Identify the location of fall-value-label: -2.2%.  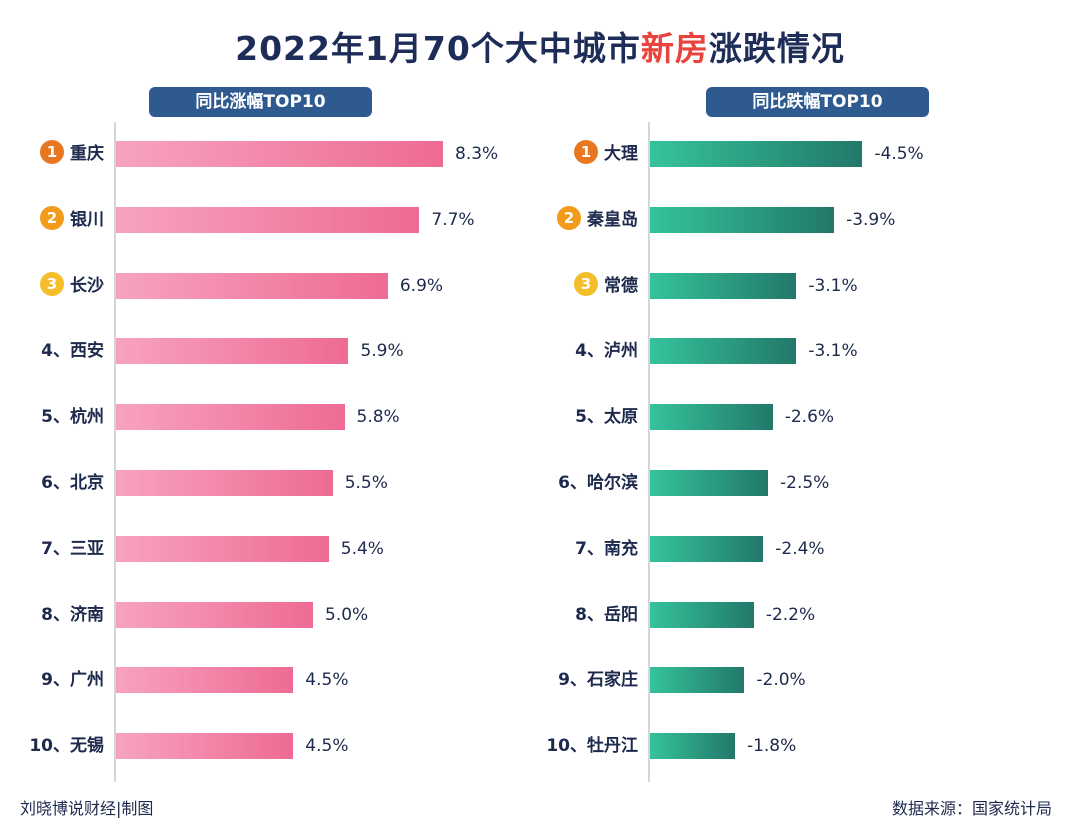
(790, 614).